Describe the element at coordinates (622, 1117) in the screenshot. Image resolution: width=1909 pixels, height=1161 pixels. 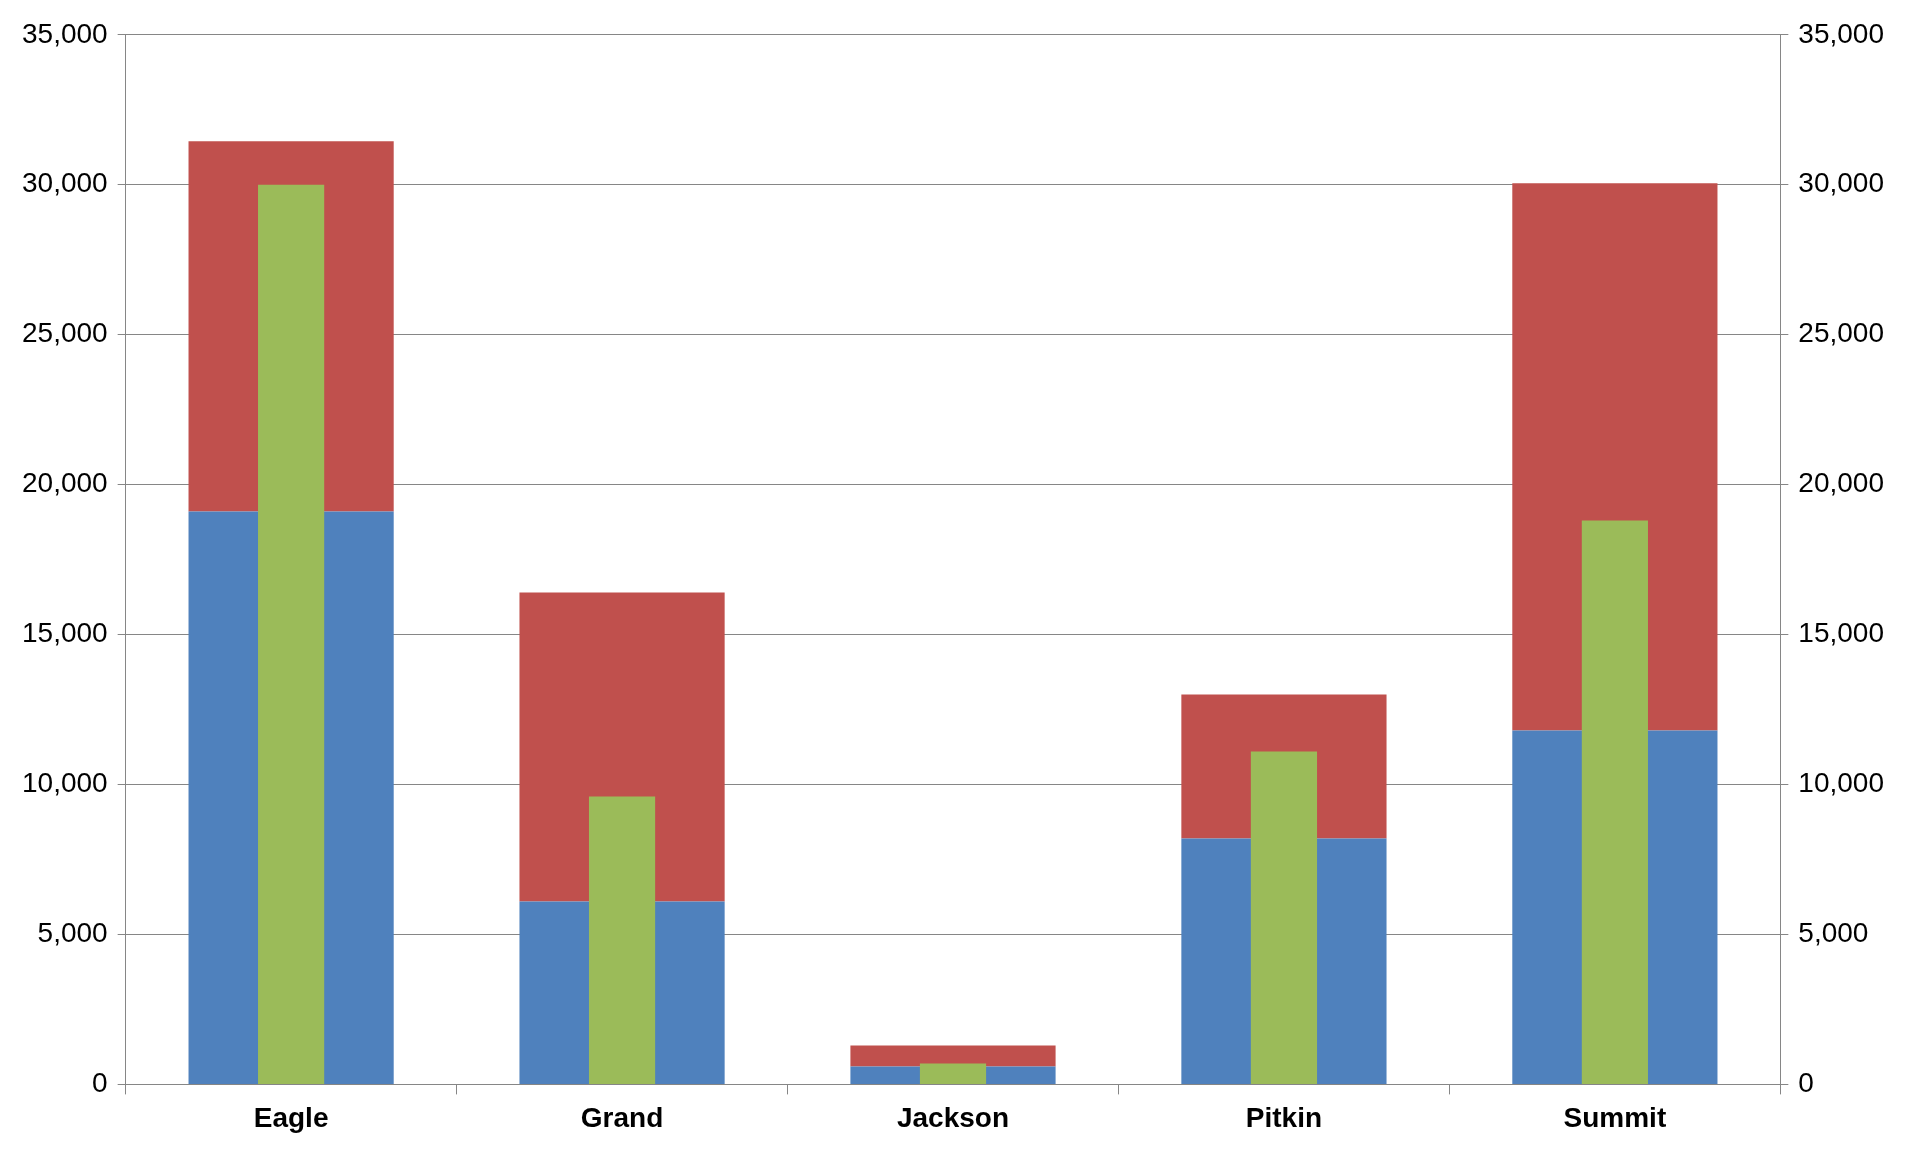
I see `x-tick-label: Grand` at that location.